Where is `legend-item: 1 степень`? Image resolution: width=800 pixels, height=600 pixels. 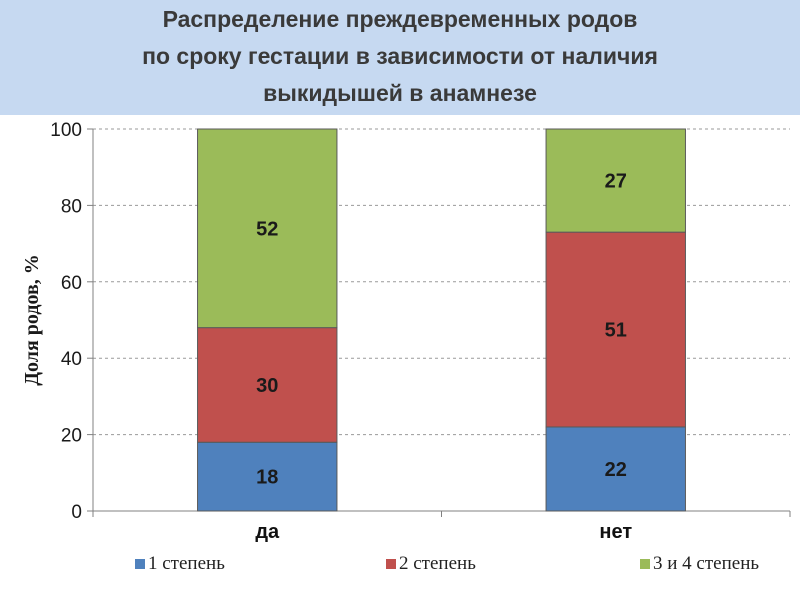 legend-item: 1 степень is located at coordinates (180, 564).